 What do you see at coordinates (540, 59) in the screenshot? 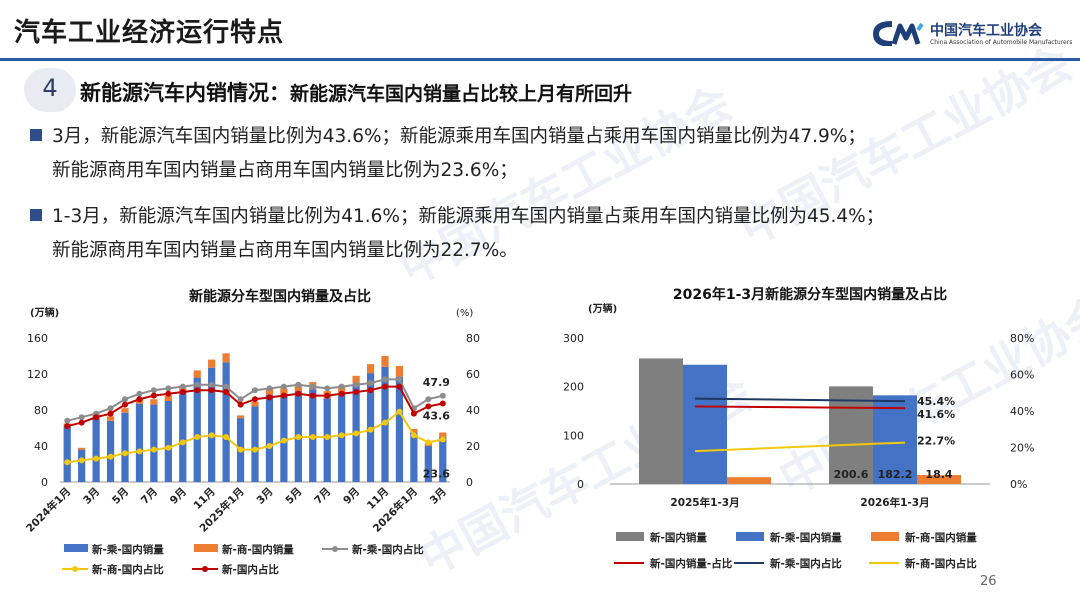
I see `title-divider` at bounding box center [540, 59].